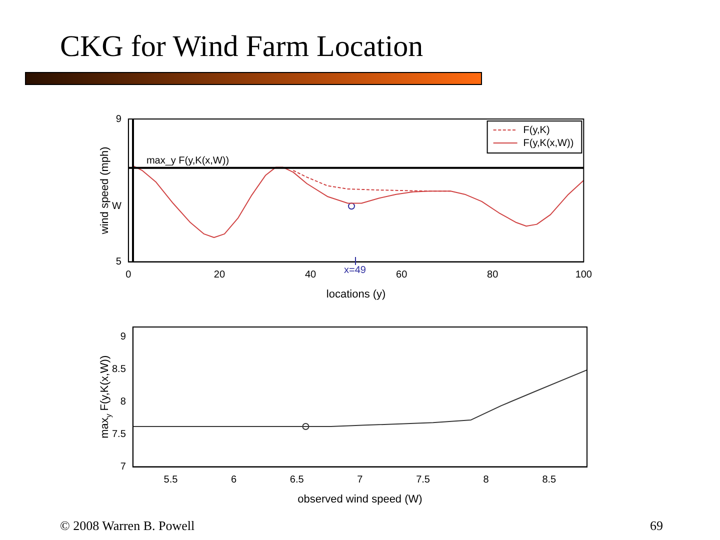 This screenshot has width=720, height=540. I want to click on y-tick-label: W, so click(117, 206).